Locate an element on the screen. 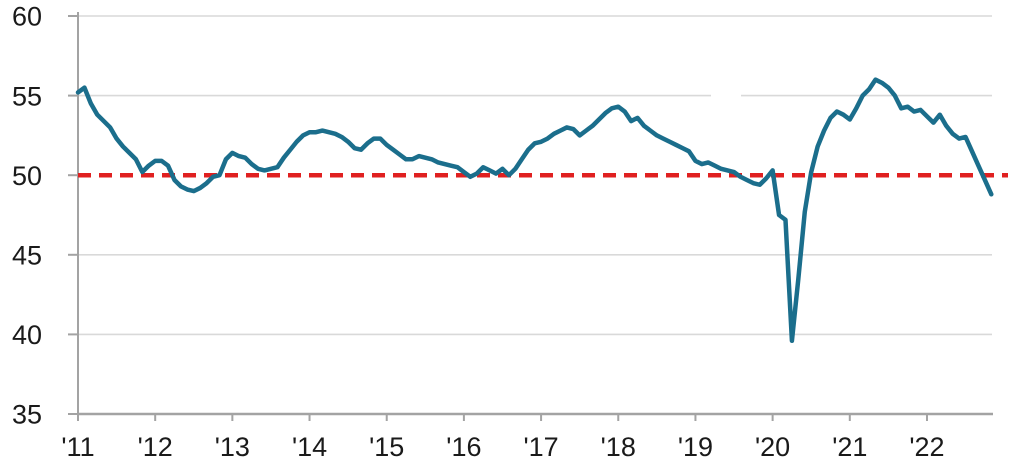 This screenshot has width=1024, height=472. x-tick-label-21: '21 is located at coordinates (849, 447).